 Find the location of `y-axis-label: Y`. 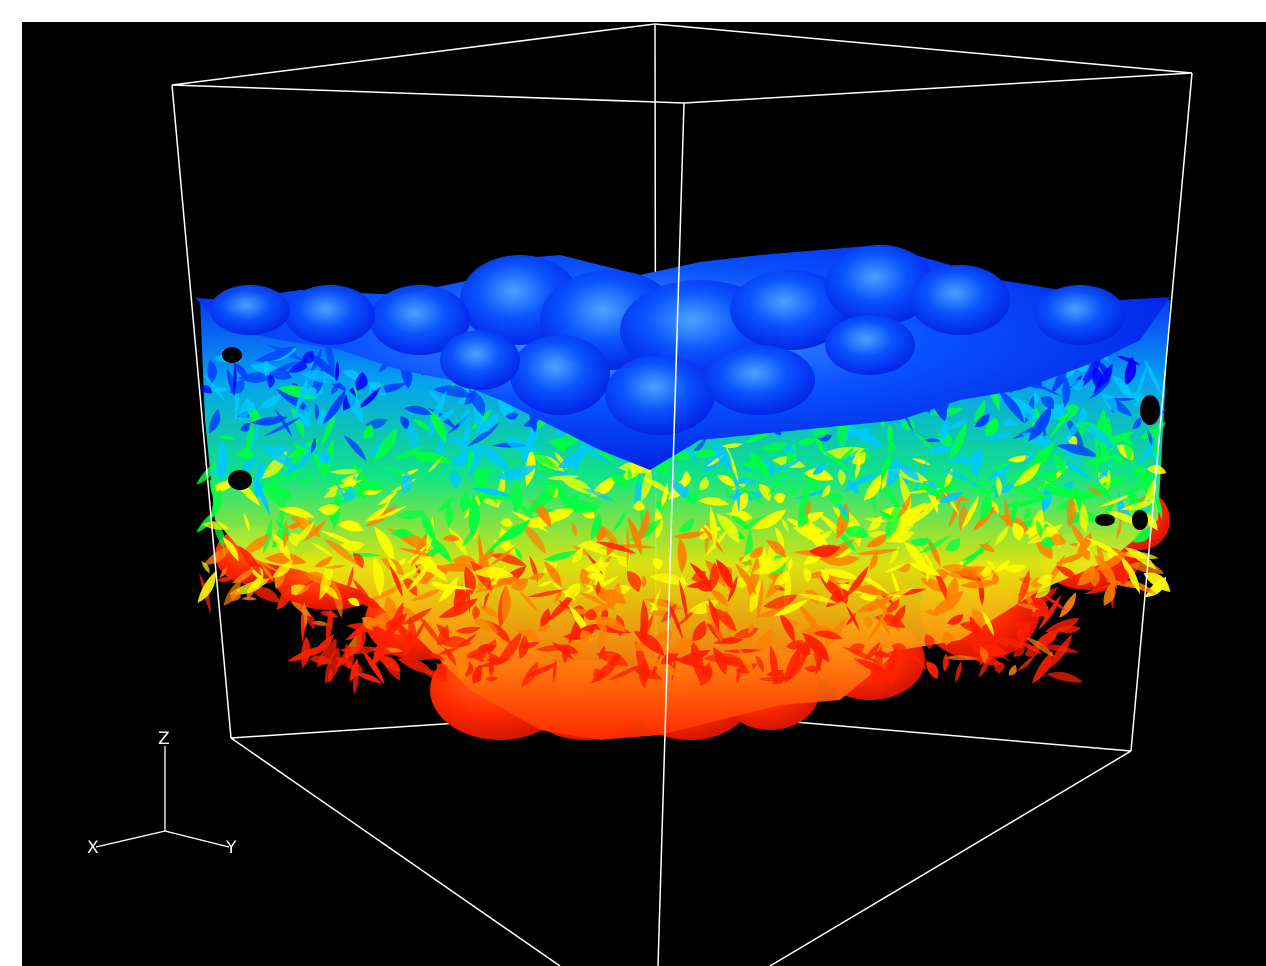

y-axis-label: Y is located at coordinates (231, 848).